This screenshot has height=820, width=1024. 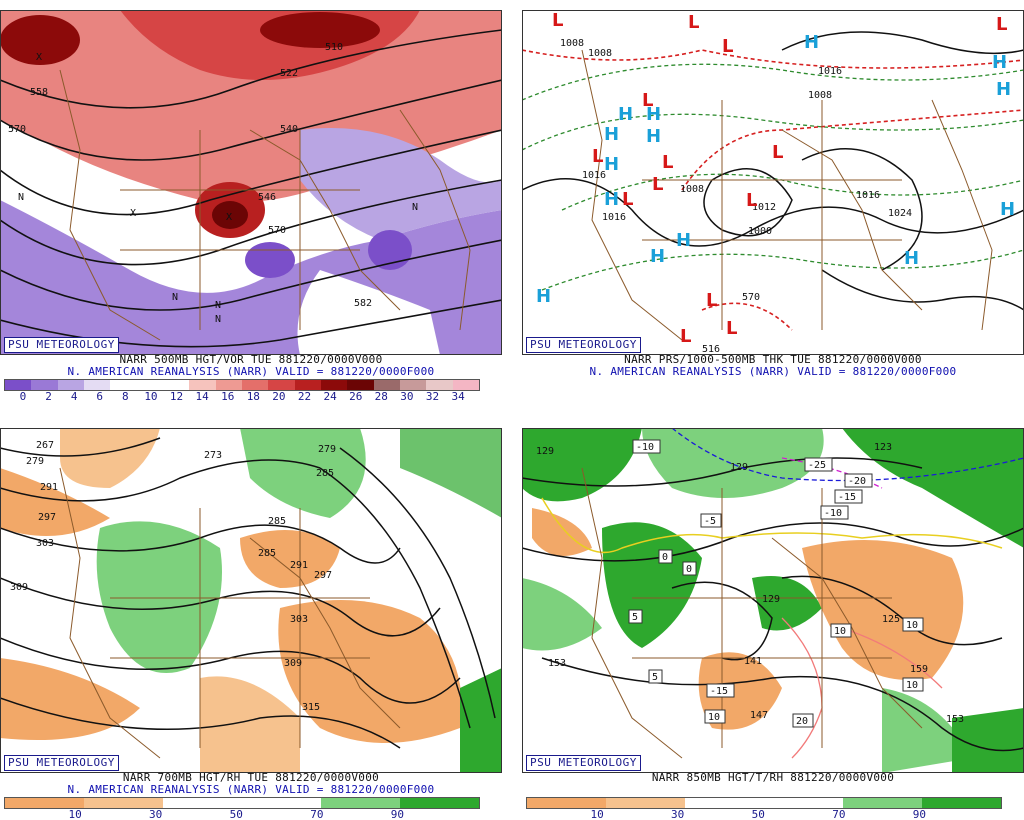 What do you see at coordinates (242, 803) in the screenshot?
I see `humidity-color-scale` at bounding box center [242, 803].